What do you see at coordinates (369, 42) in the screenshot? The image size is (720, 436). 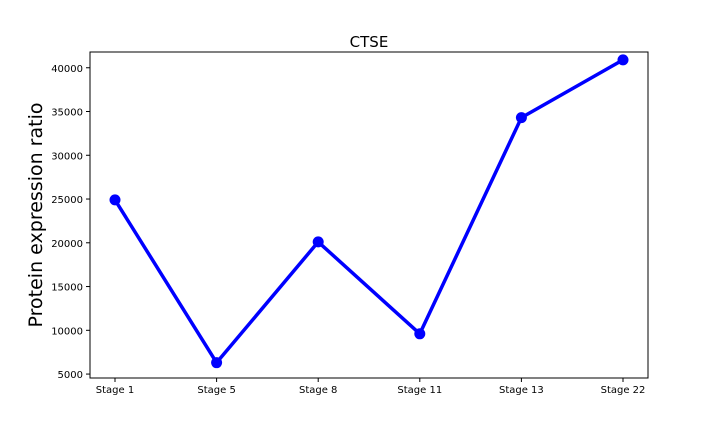 I see `chart-title: CTSE` at bounding box center [369, 42].